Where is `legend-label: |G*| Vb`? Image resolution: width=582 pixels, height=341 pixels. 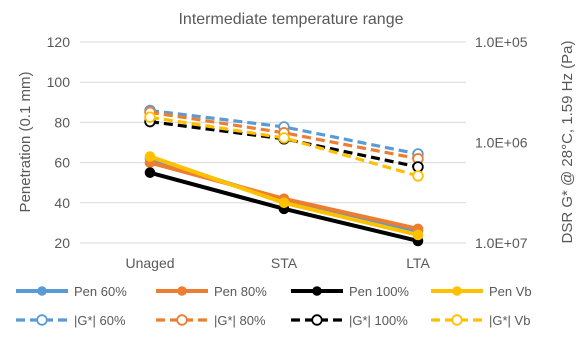 legend-label: |G*| Vb is located at coordinates (509, 320).